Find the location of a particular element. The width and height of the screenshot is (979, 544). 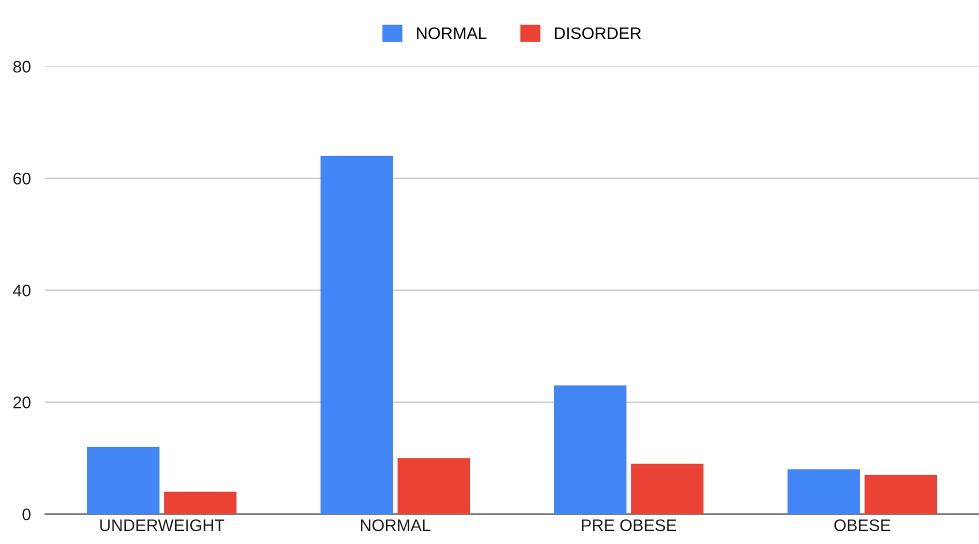

x-tick-label: NORMAL is located at coordinates (395, 525).